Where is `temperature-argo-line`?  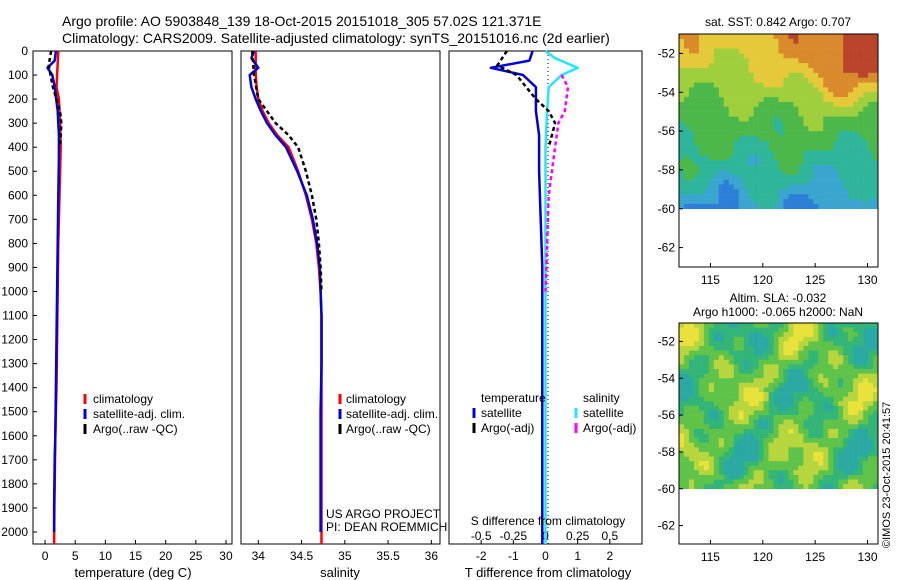
temperature-argo-line is located at coordinates (55, 99).